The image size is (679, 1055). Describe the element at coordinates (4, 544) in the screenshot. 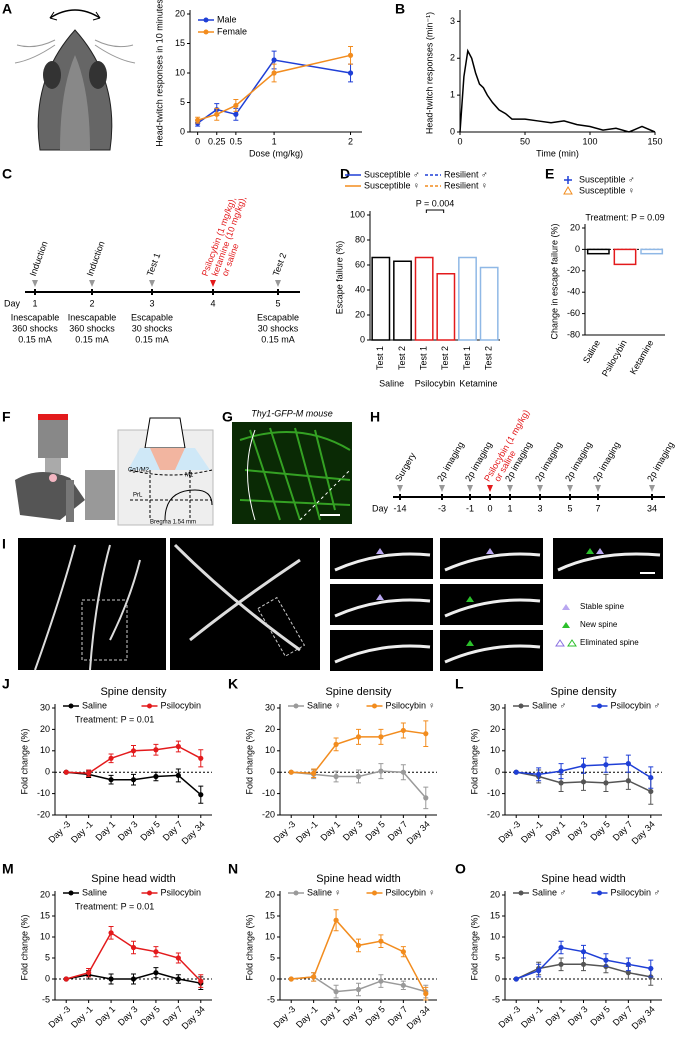

I see `panel-label: I` at that location.